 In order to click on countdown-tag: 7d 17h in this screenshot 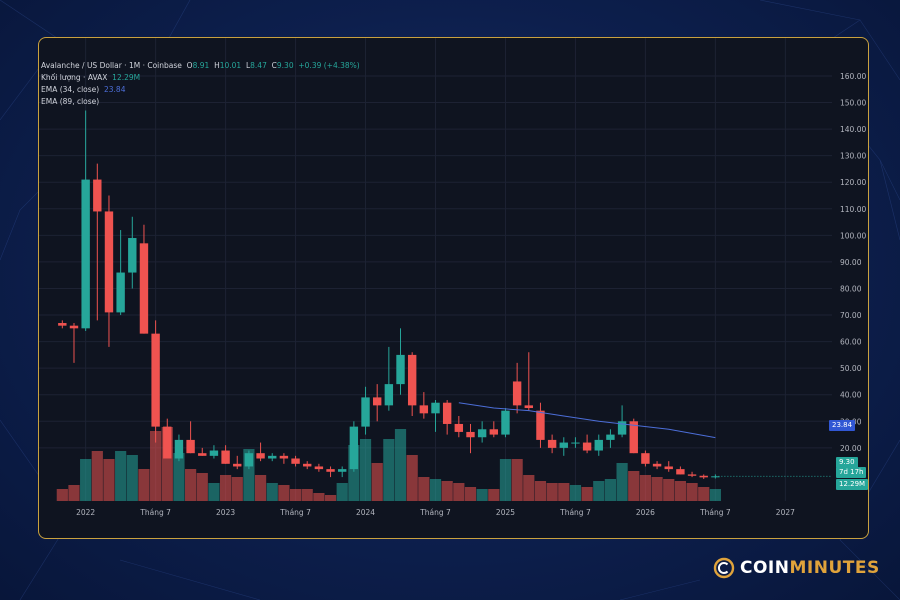, I will do `click(851, 472)`.